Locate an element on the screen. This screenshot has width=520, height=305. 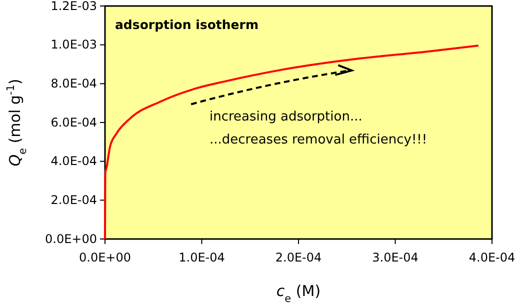
y-tick-label: 1.0E-03 is located at coordinates (73, 45).